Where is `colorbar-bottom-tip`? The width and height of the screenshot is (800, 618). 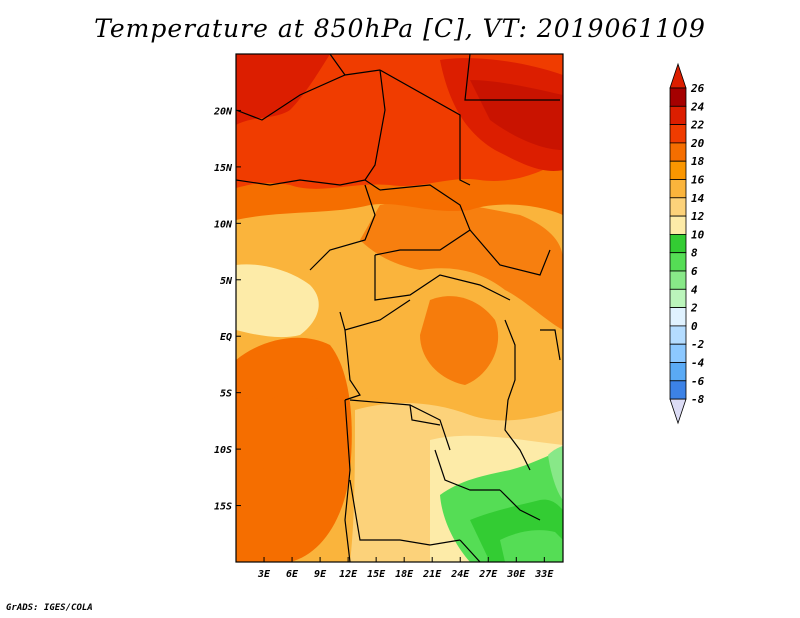 colorbar-bottom-tip is located at coordinates (678, 411).